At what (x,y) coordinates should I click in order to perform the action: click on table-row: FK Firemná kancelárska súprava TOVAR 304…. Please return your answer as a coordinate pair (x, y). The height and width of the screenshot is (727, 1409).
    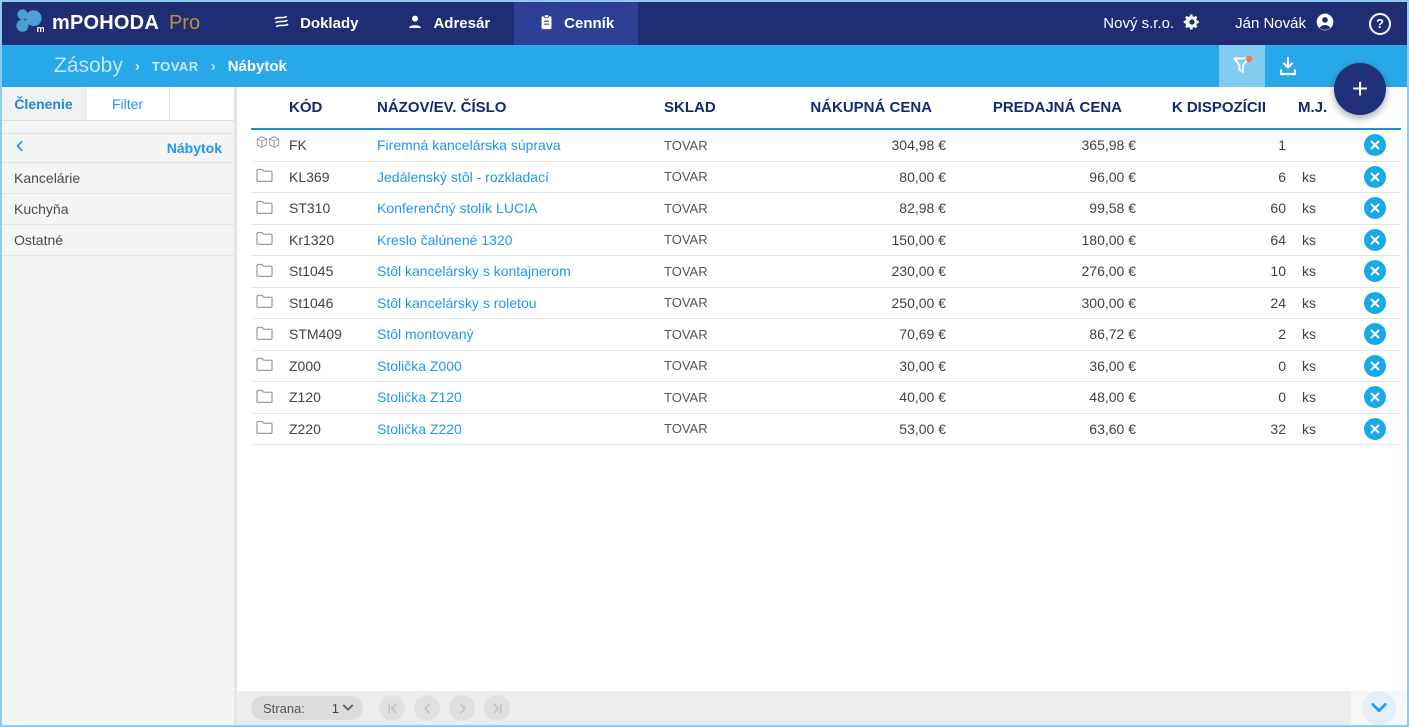
    Looking at the image, I should click on (826, 146).